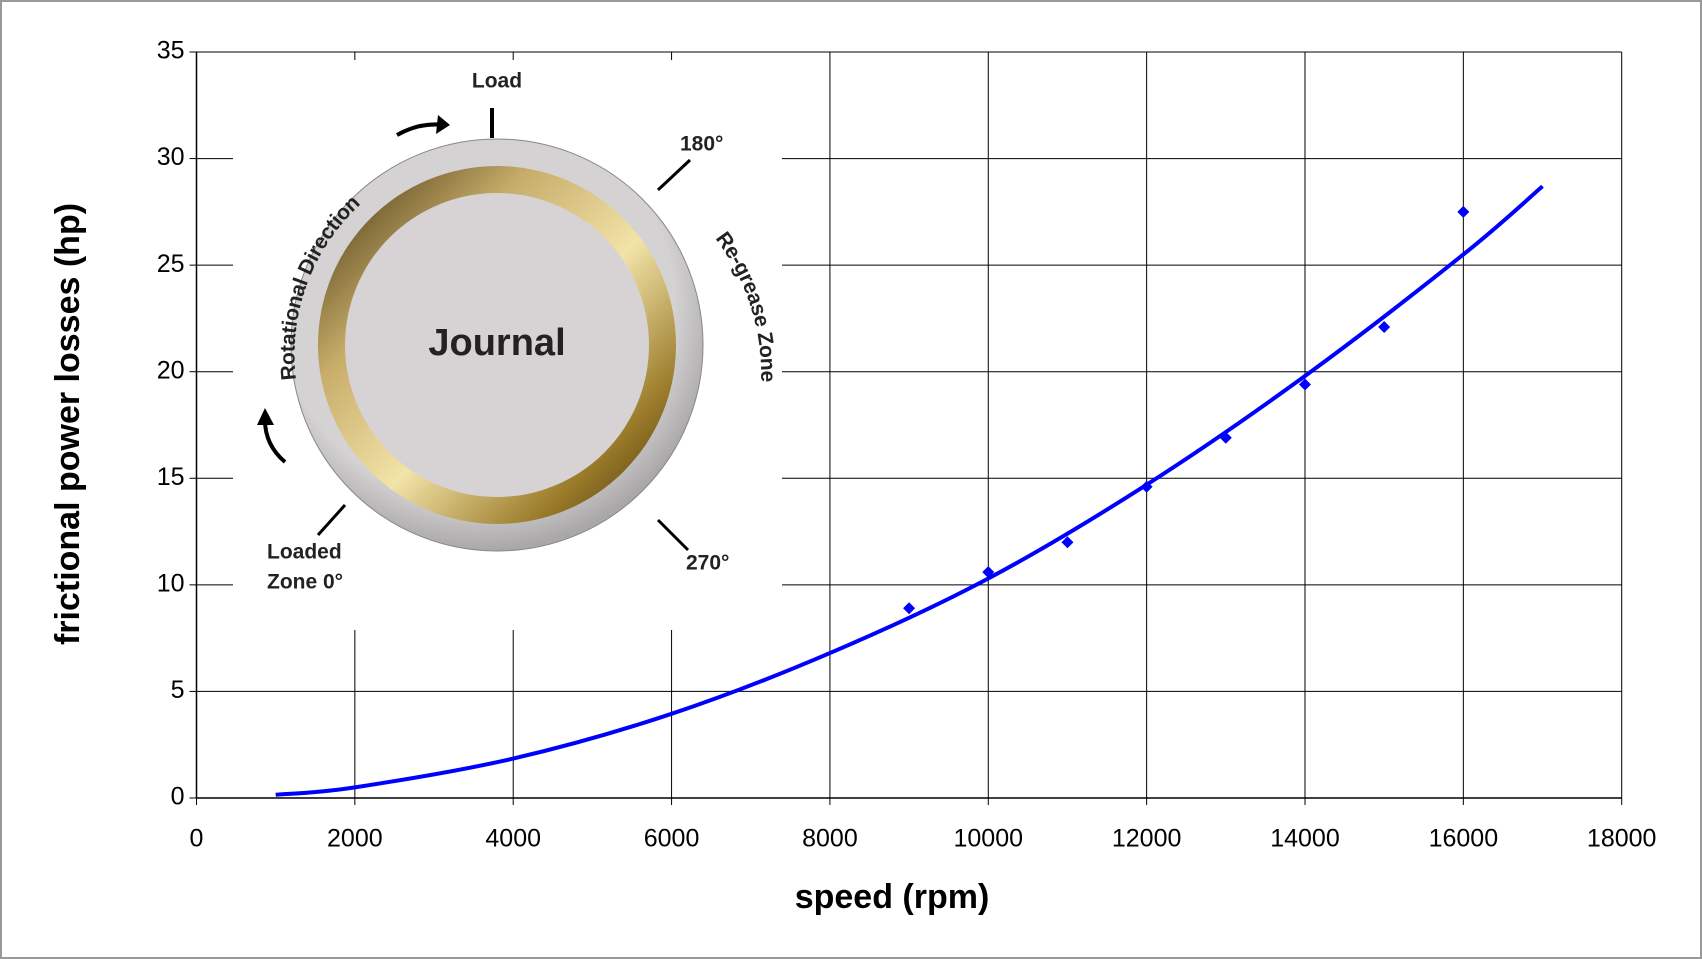 This screenshot has width=1702, height=959. What do you see at coordinates (171, 583) in the screenshot?
I see `y-tick-label: 10` at bounding box center [171, 583].